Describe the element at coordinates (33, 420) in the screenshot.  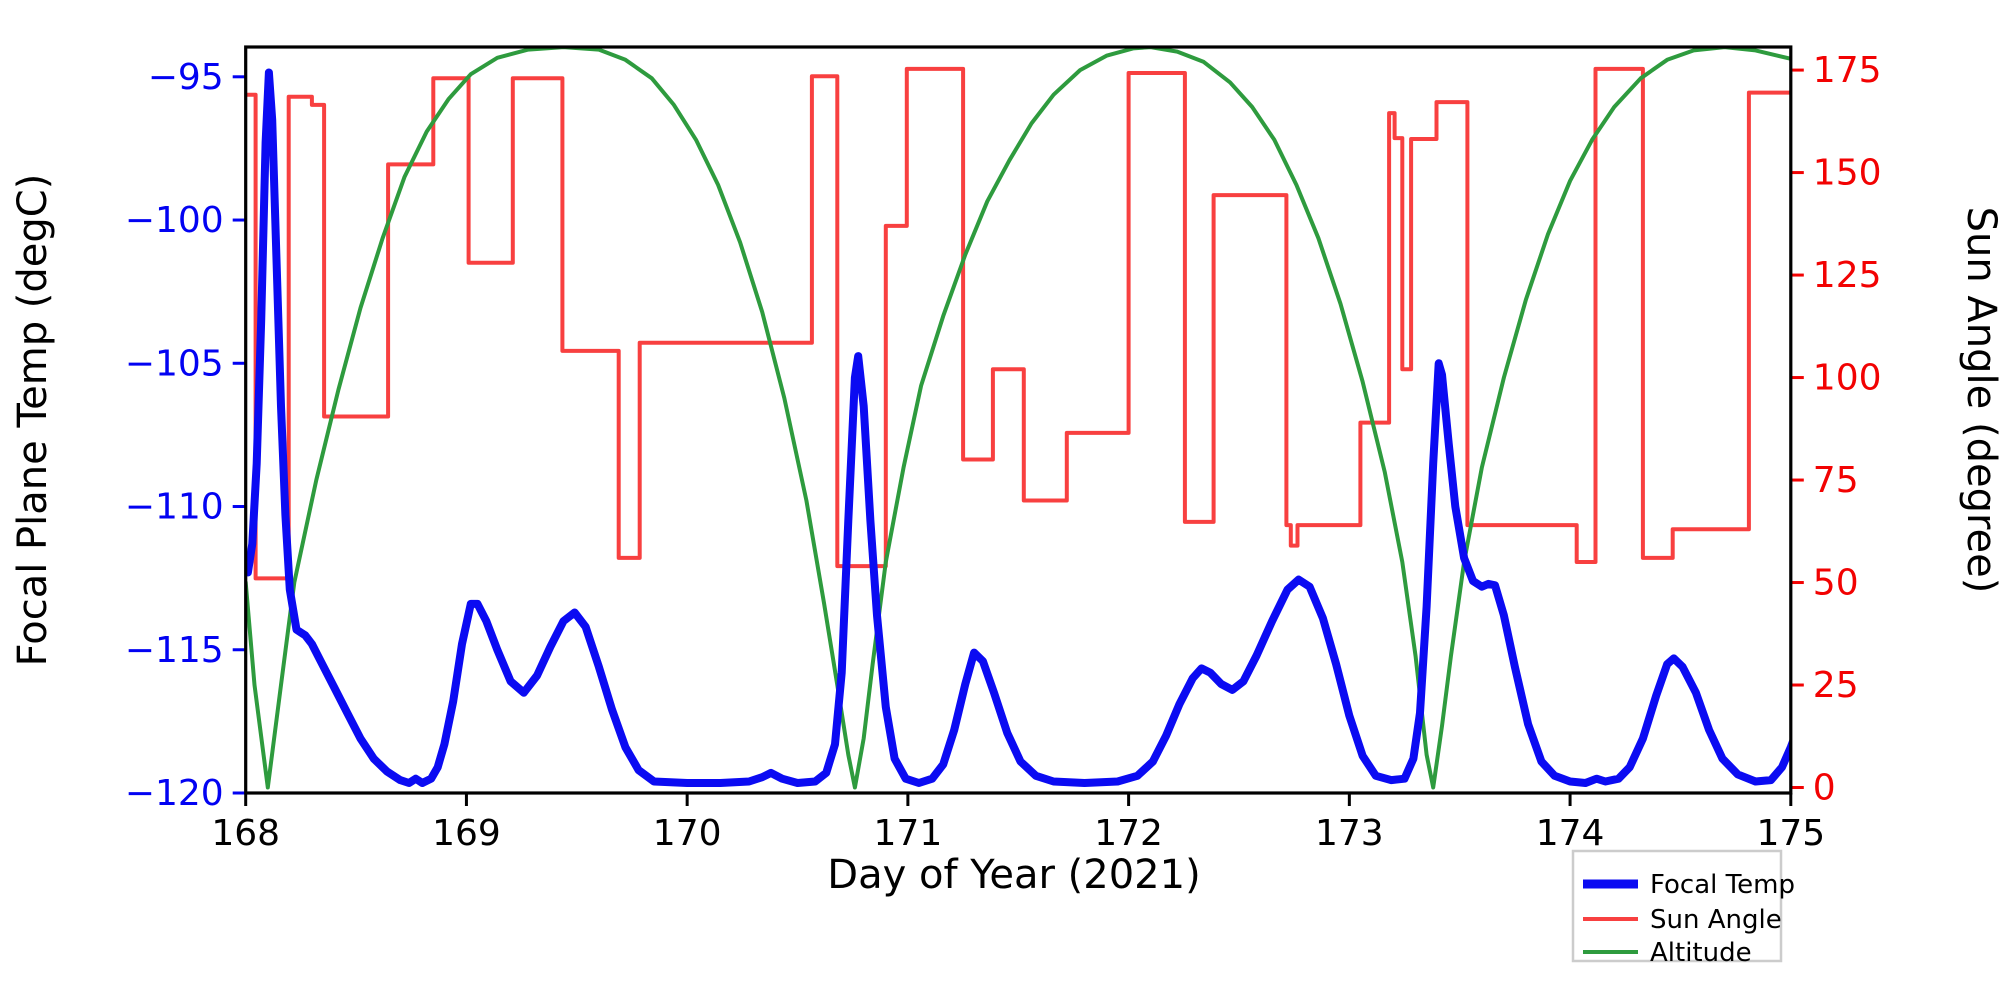
I see `left-y-axis-title: Focal Plane Temp (degC)` at that location.